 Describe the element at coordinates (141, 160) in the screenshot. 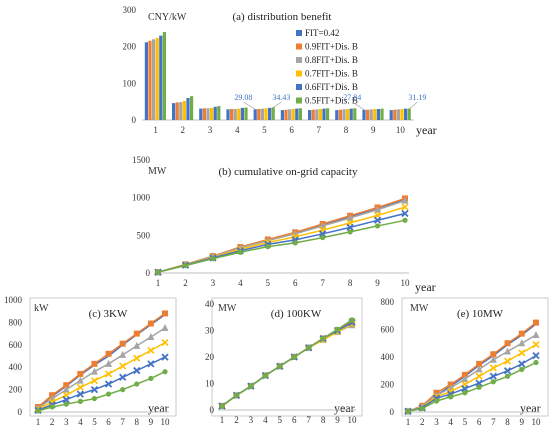

I see `panel-b-ytick-label: 1500` at that location.